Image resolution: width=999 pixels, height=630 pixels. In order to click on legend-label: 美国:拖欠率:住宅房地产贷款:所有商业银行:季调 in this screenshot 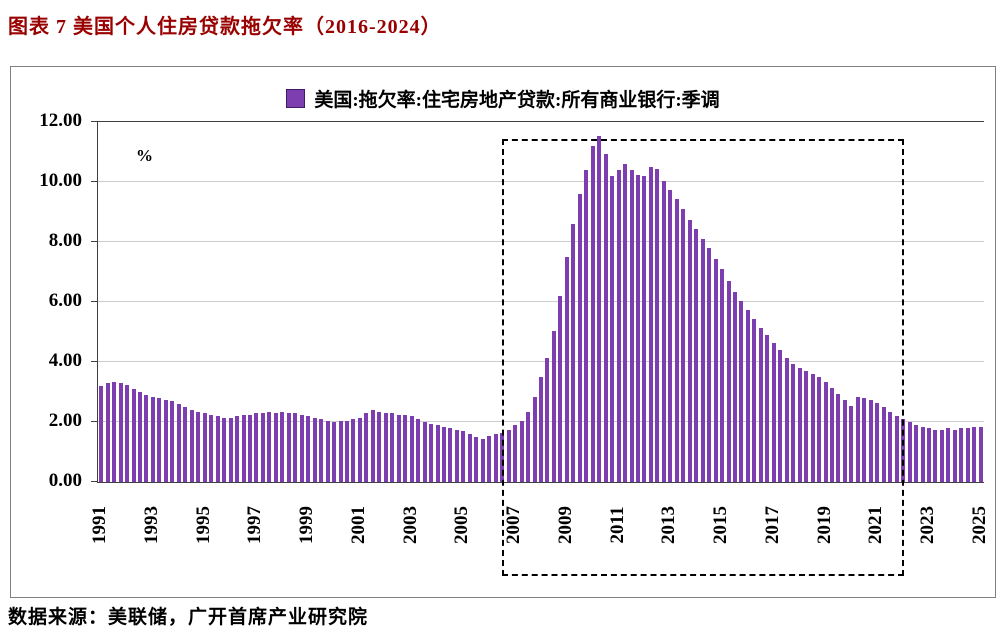, I will do `click(517, 100)`.